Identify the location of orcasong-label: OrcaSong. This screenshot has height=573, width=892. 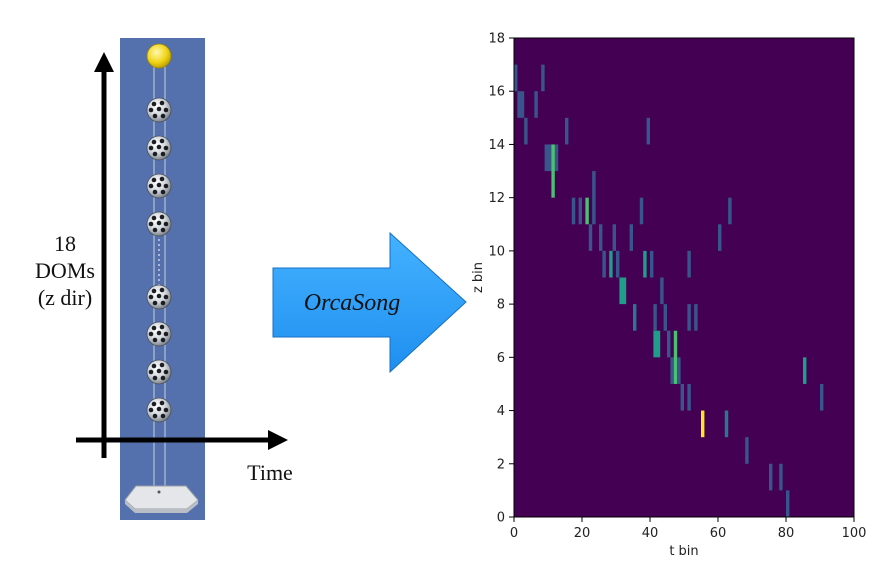
(352, 303).